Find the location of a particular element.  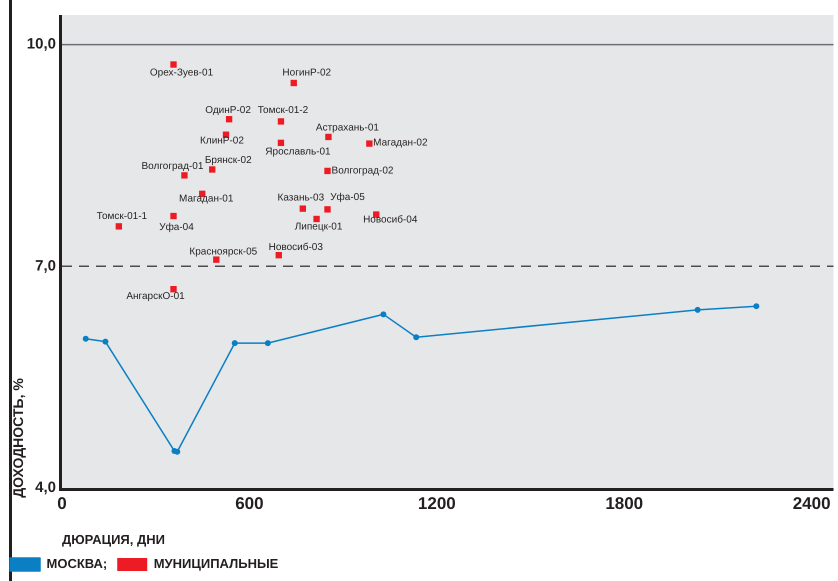

annotation: Ярославль-01 is located at coordinates (298, 152).